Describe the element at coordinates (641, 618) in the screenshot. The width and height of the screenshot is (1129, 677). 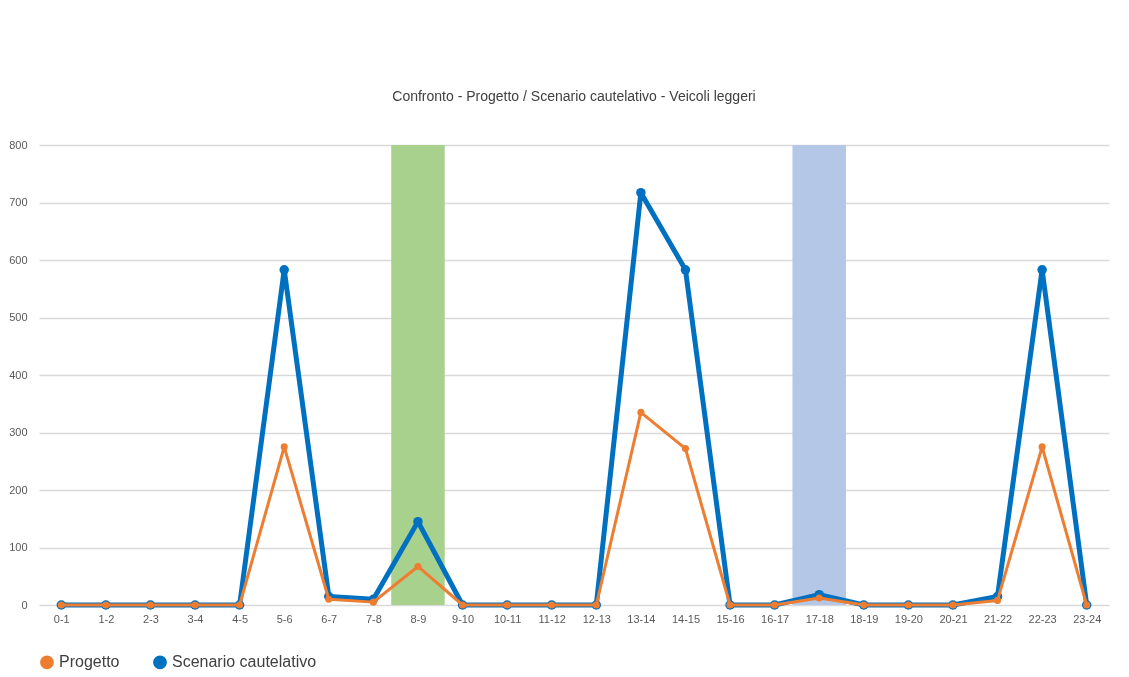
I see `x-tick-label: 13-14` at that location.